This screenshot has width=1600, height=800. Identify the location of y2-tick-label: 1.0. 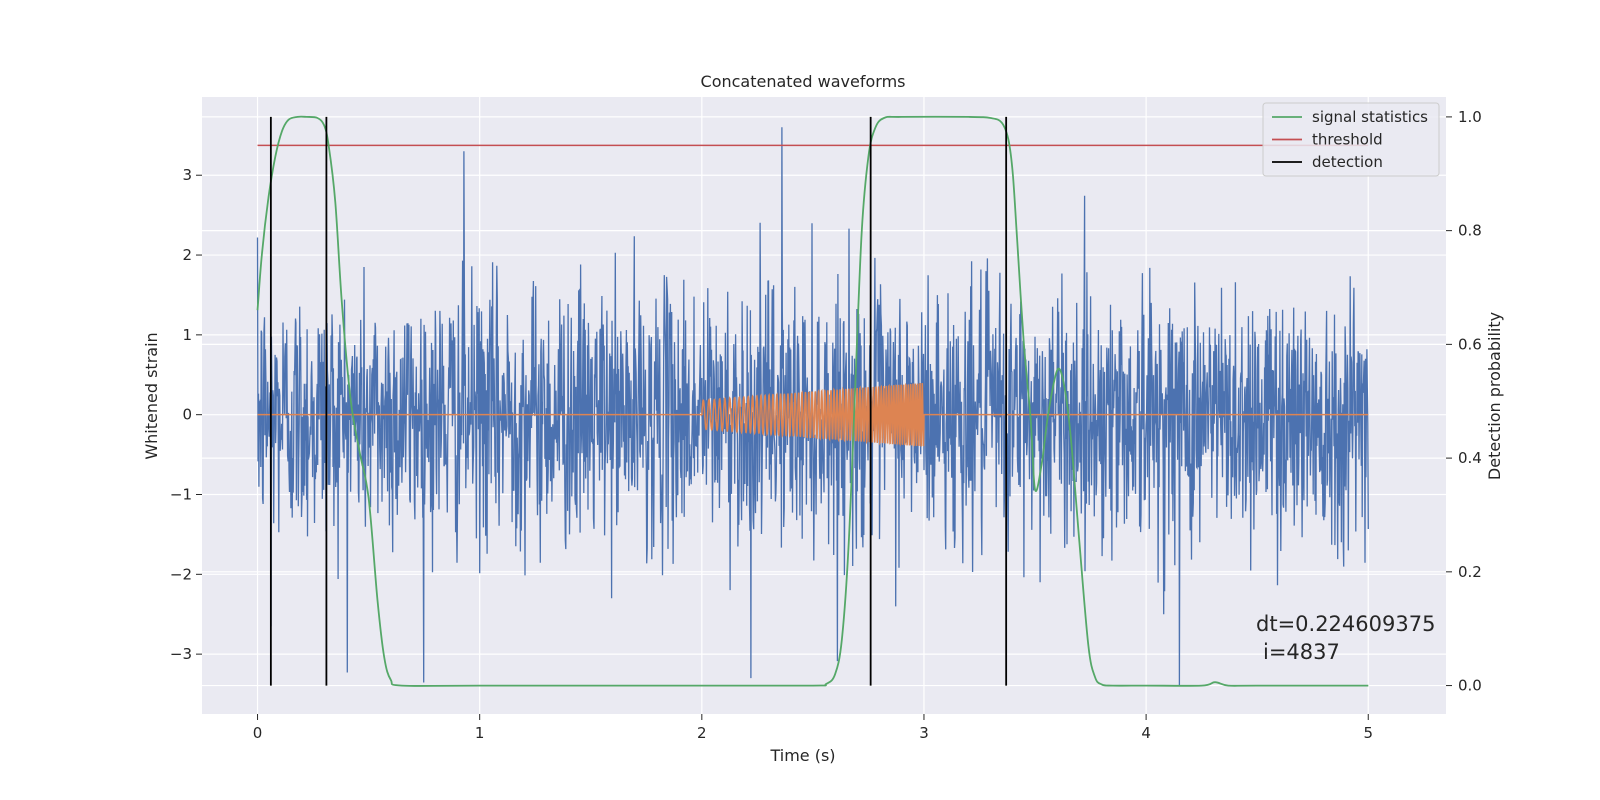
(1470, 117).